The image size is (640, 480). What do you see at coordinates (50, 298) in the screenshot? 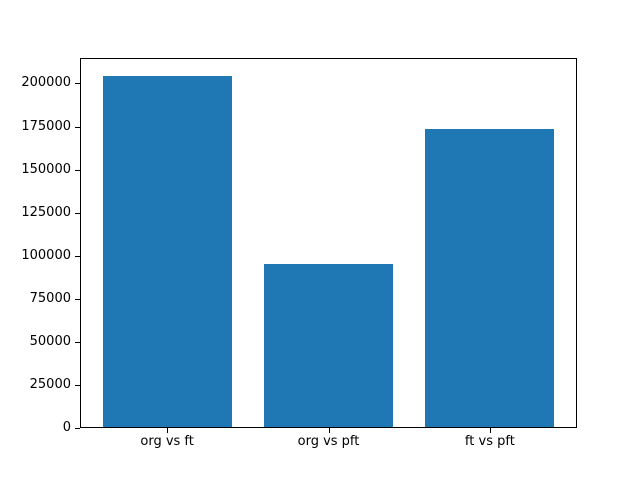
I see `y-axis-tick-label: 75000` at bounding box center [50, 298].